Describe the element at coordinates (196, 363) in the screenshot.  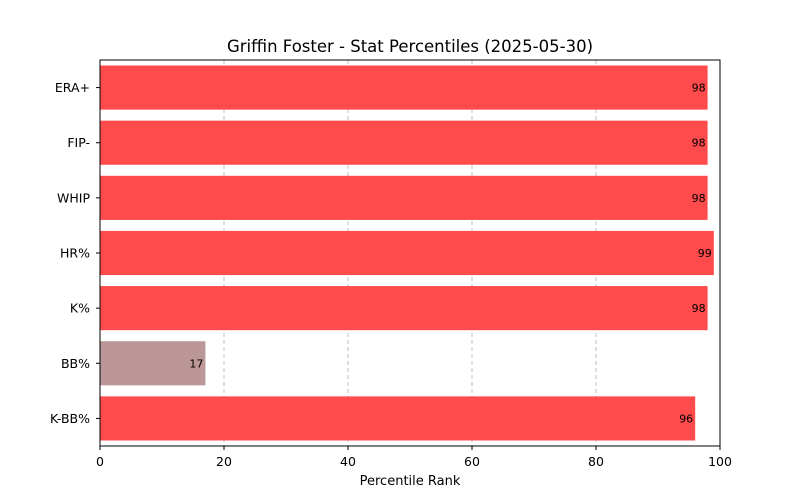
I see `data-label-BB%: 17` at that location.